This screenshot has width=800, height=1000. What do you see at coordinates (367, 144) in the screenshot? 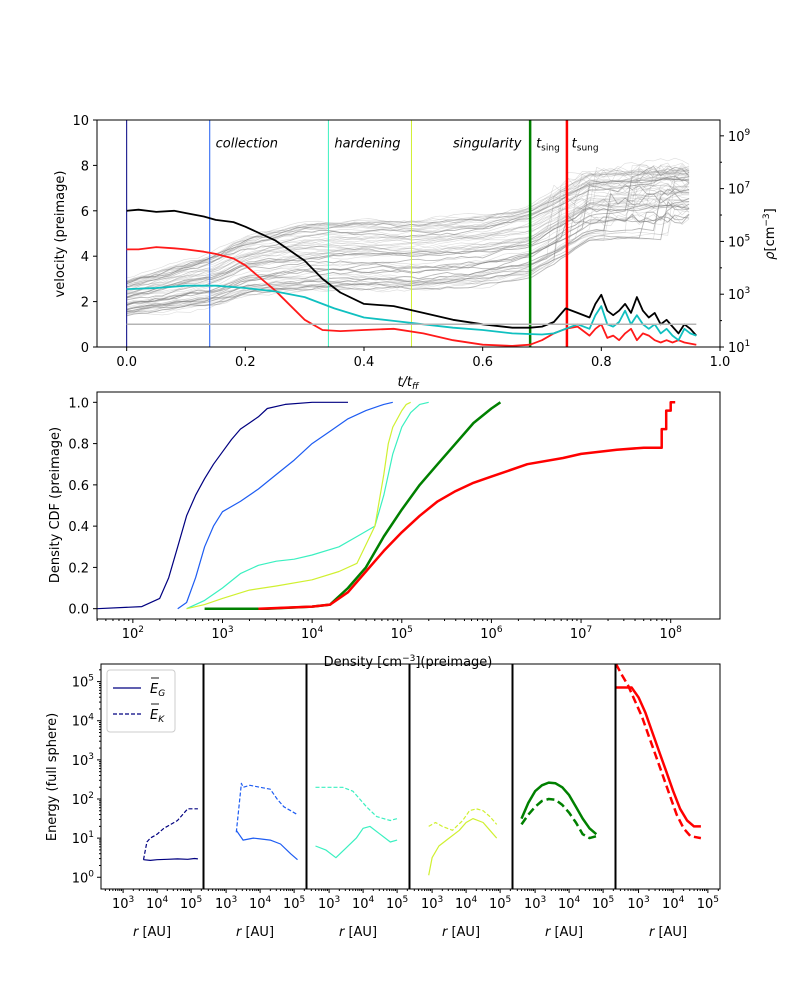
I see `annotation-hardening: hardening` at bounding box center [367, 144].